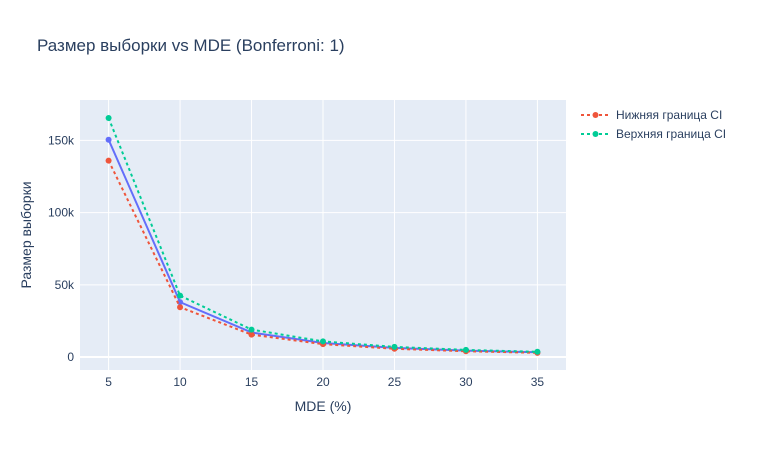 This screenshot has height=450, width=758. Describe the element at coordinates (538, 382) in the screenshot. I see `x-tick-label: 35` at that location.